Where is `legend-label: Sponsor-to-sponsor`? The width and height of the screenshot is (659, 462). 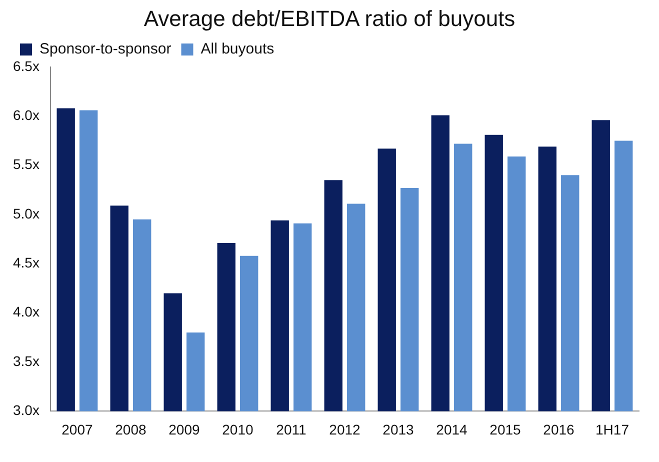
legend-label: Sponsor-to-sponsor is located at coordinates (106, 49).